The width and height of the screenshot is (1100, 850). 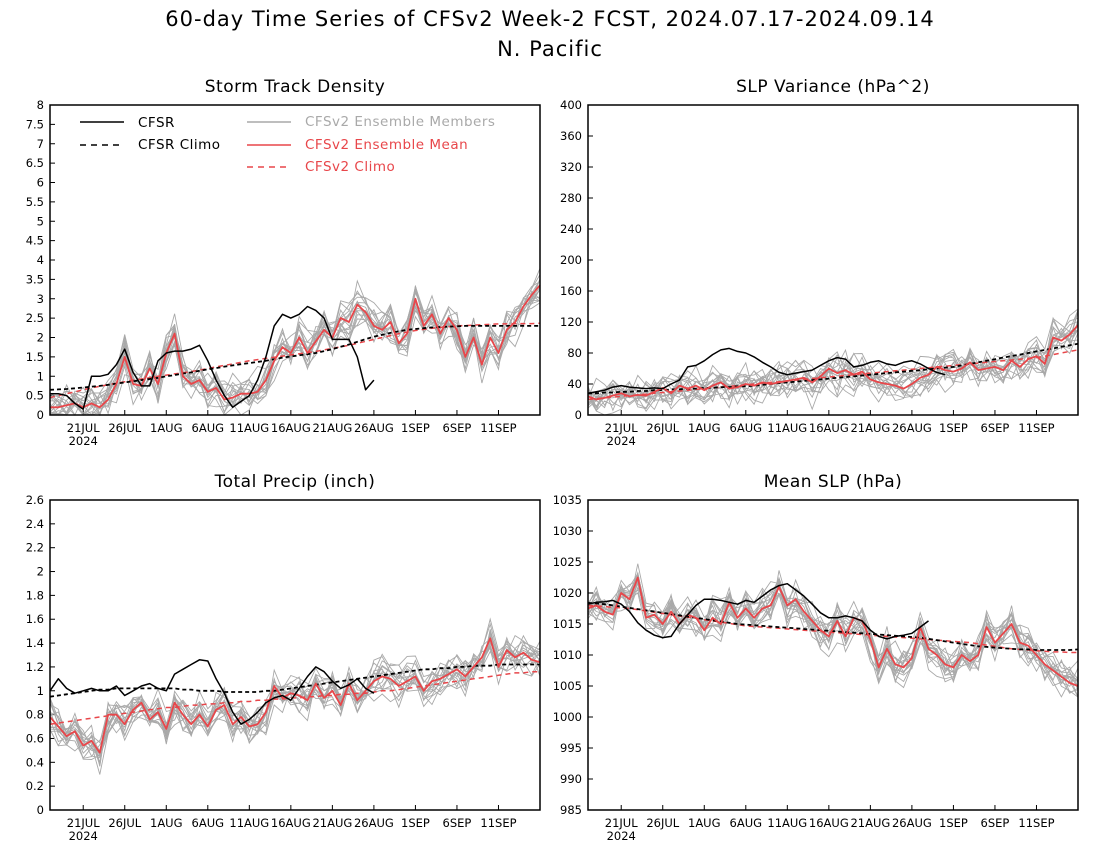 What do you see at coordinates (35, 241) in the screenshot?
I see `y-tick-label: 4.5` at bounding box center [35, 241].